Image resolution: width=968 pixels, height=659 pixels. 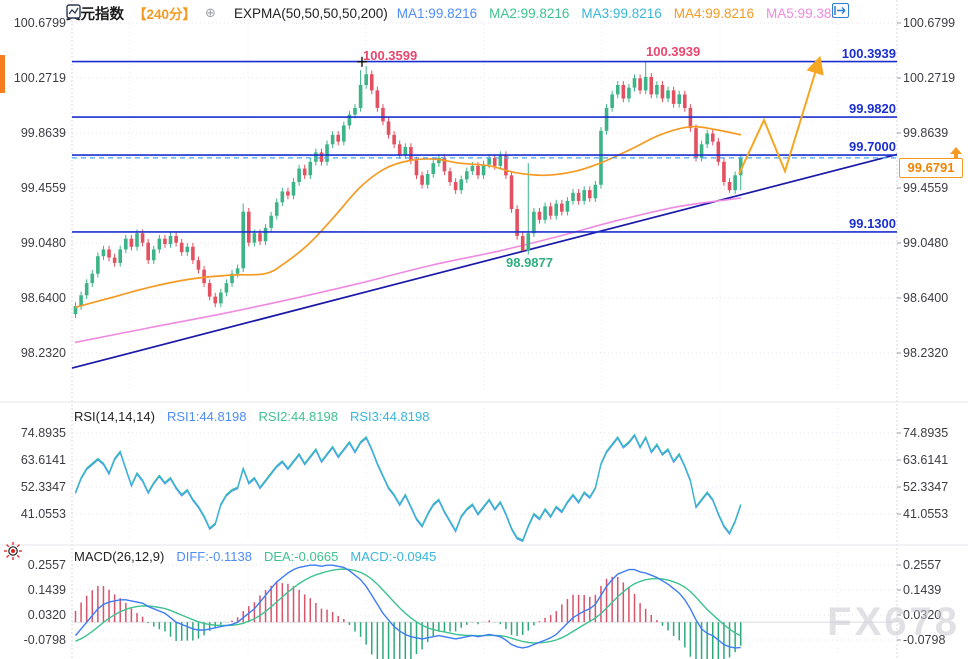 What do you see at coordinates (301, 556) in the screenshot?
I see `macd-value: DEA:-0.0665` at bounding box center [301, 556].